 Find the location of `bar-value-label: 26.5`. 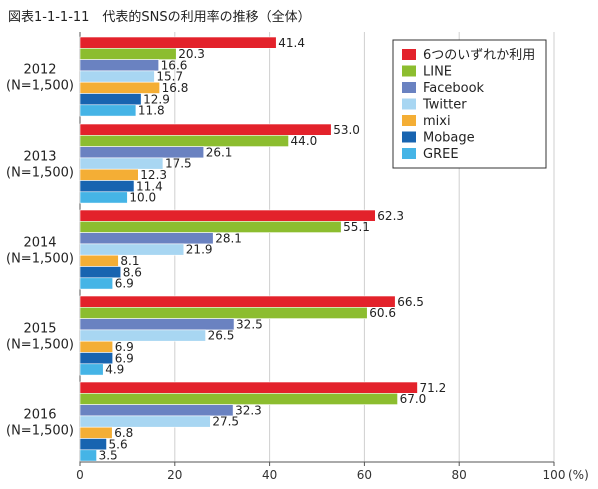

bar-value-label: 26.5 is located at coordinates (221, 336).